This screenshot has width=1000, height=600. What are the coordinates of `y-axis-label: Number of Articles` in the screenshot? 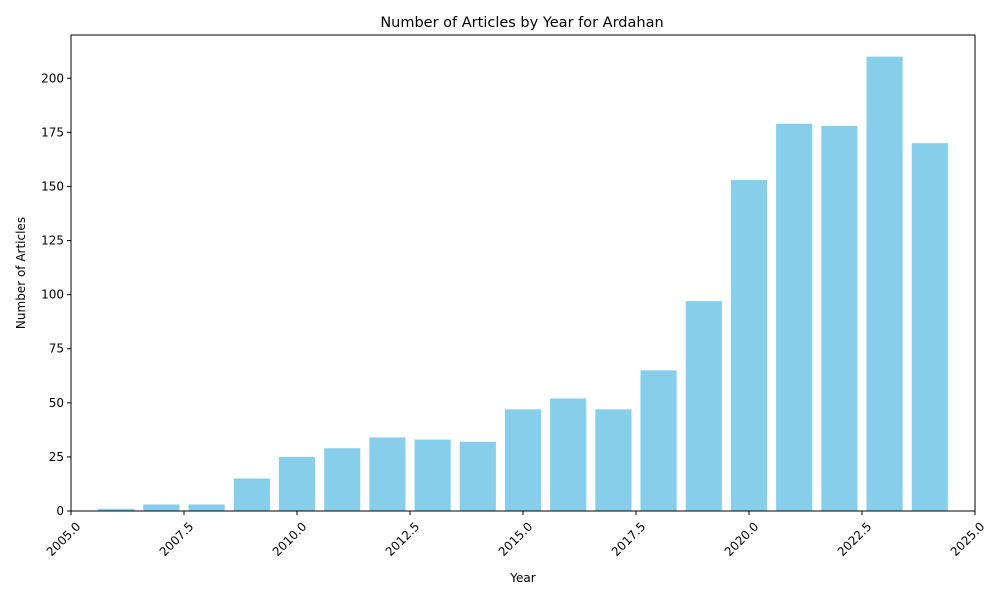 It's located at (21, 273).